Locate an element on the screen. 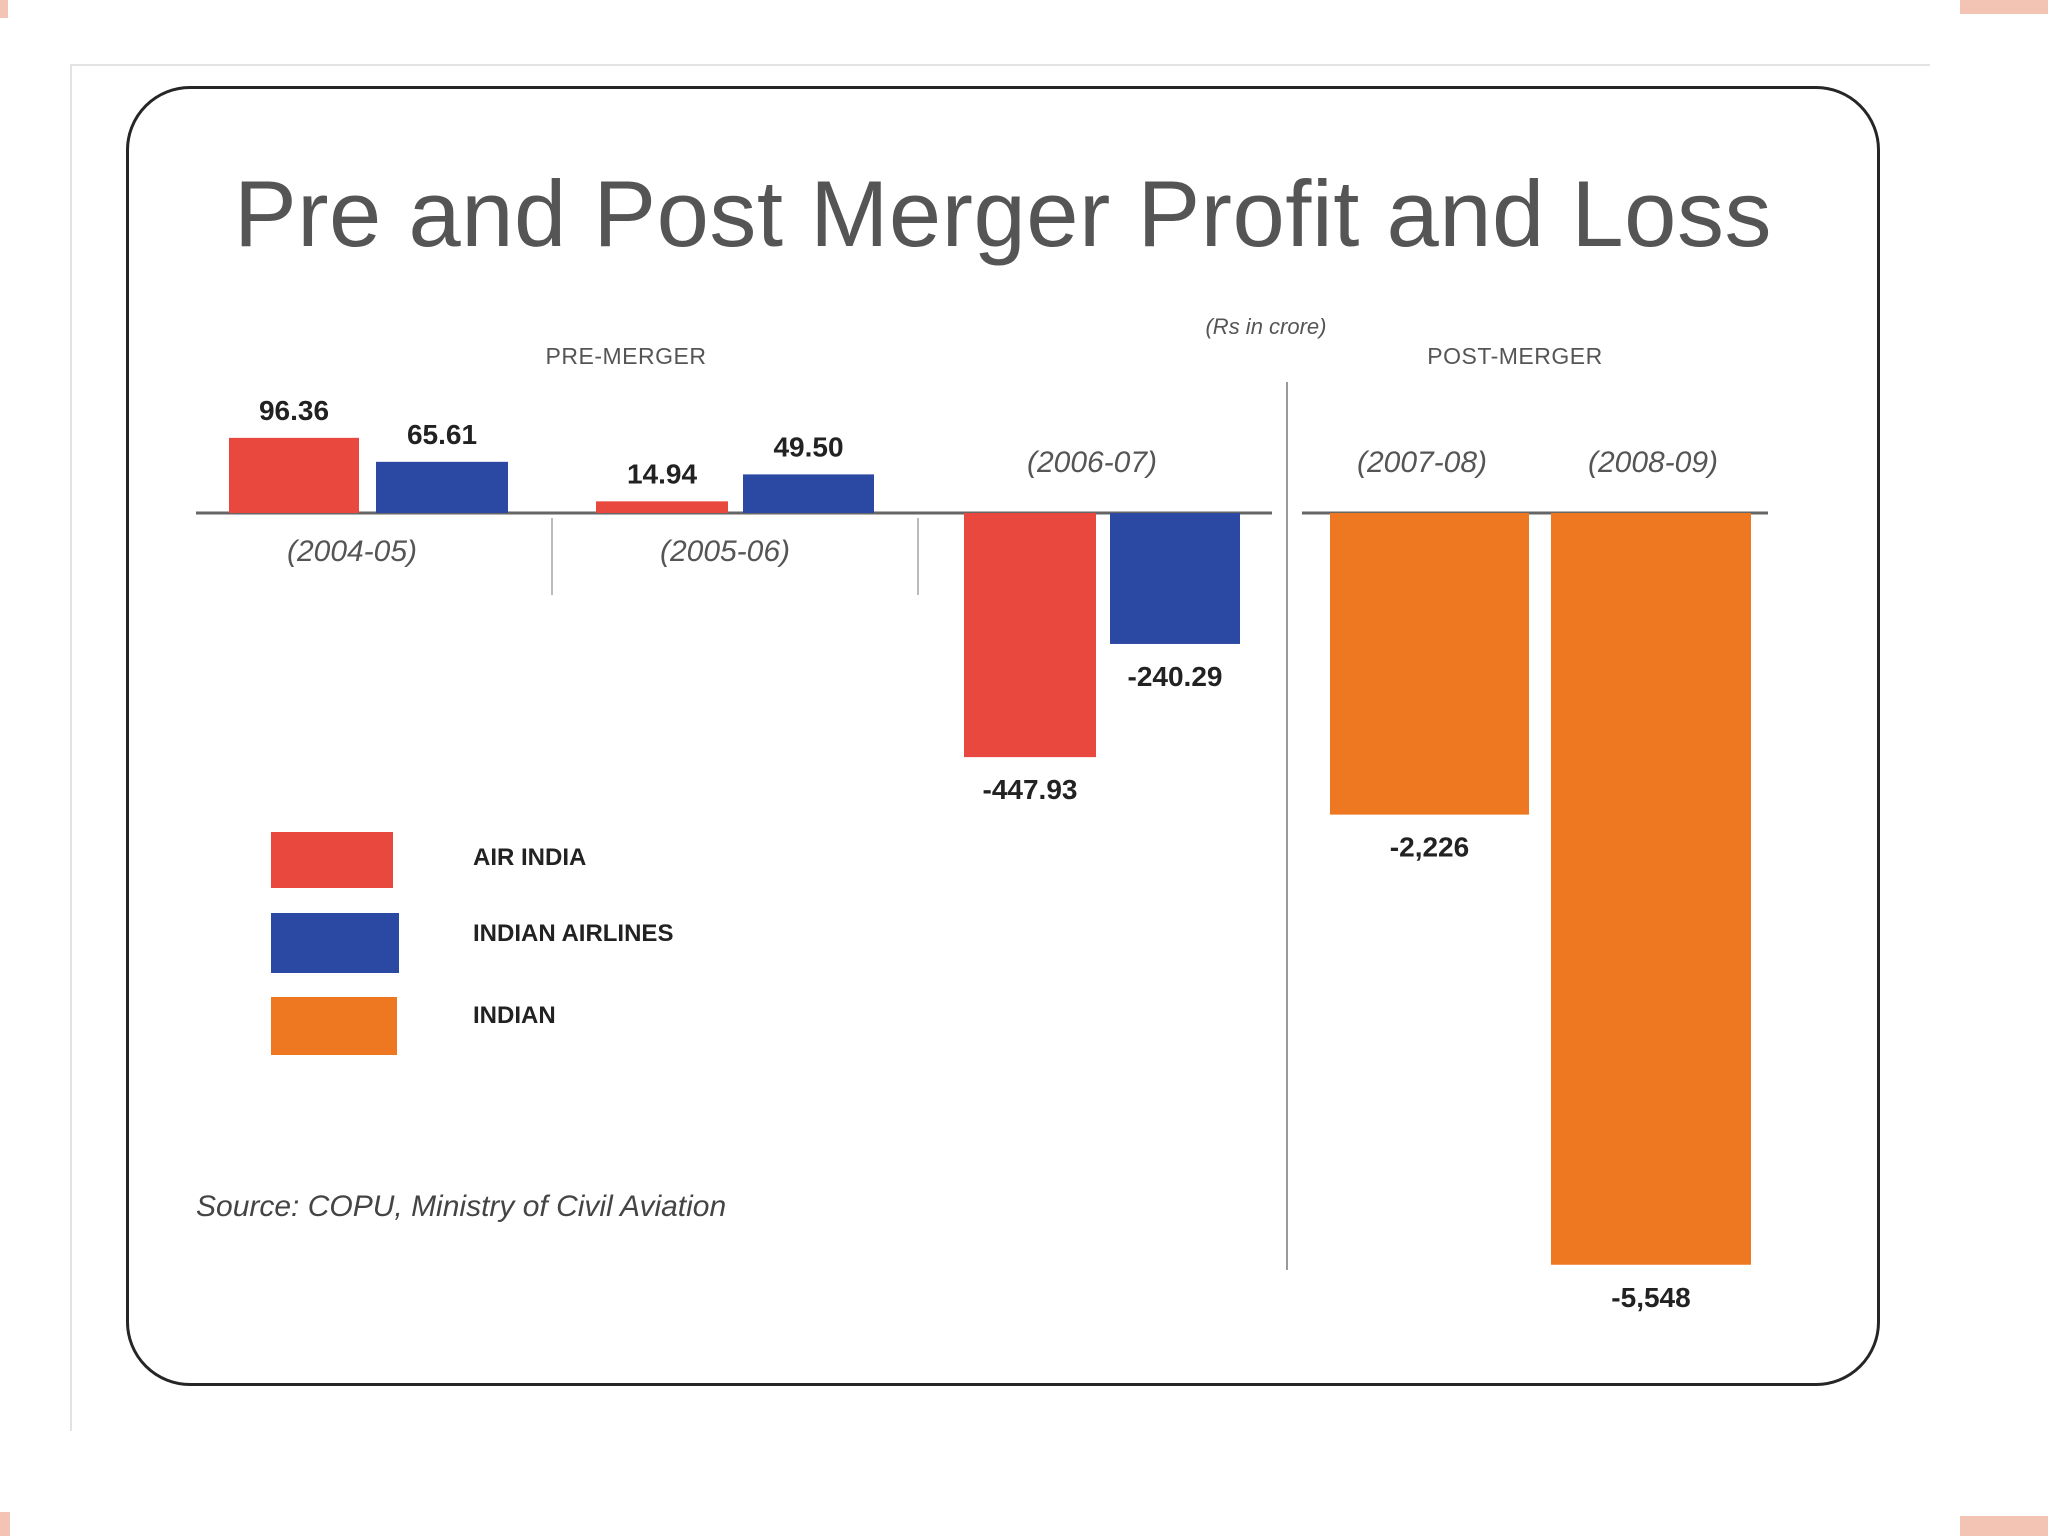 This screenshot has height=1536, width=2048. category-label-2006-07: (2006-07) is located at coordinates (1092, 462).